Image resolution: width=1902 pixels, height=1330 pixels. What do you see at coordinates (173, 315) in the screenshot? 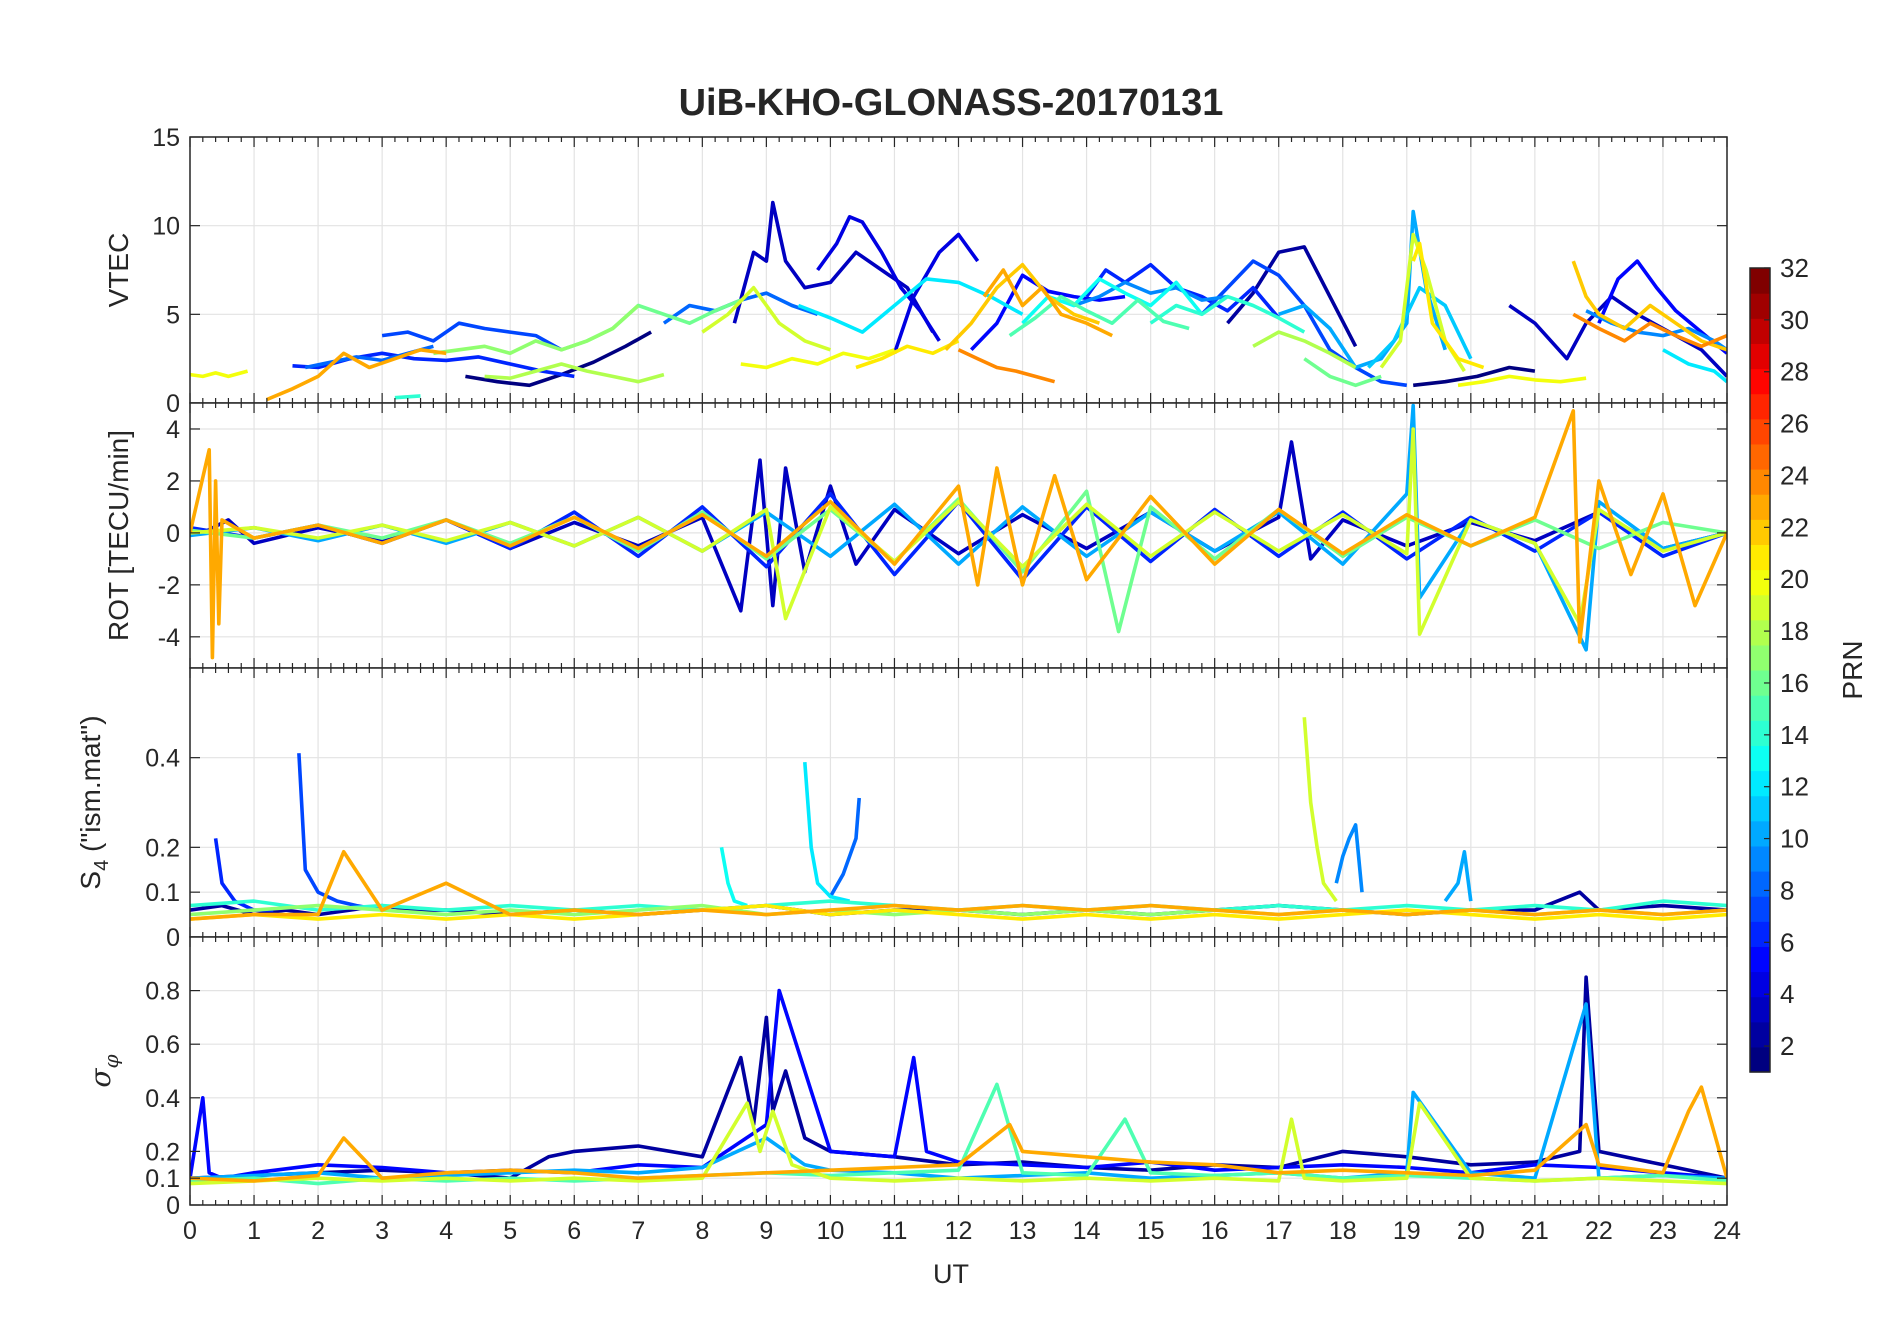
I see `y-tick-label: 5` at bounding box center [173, 315].